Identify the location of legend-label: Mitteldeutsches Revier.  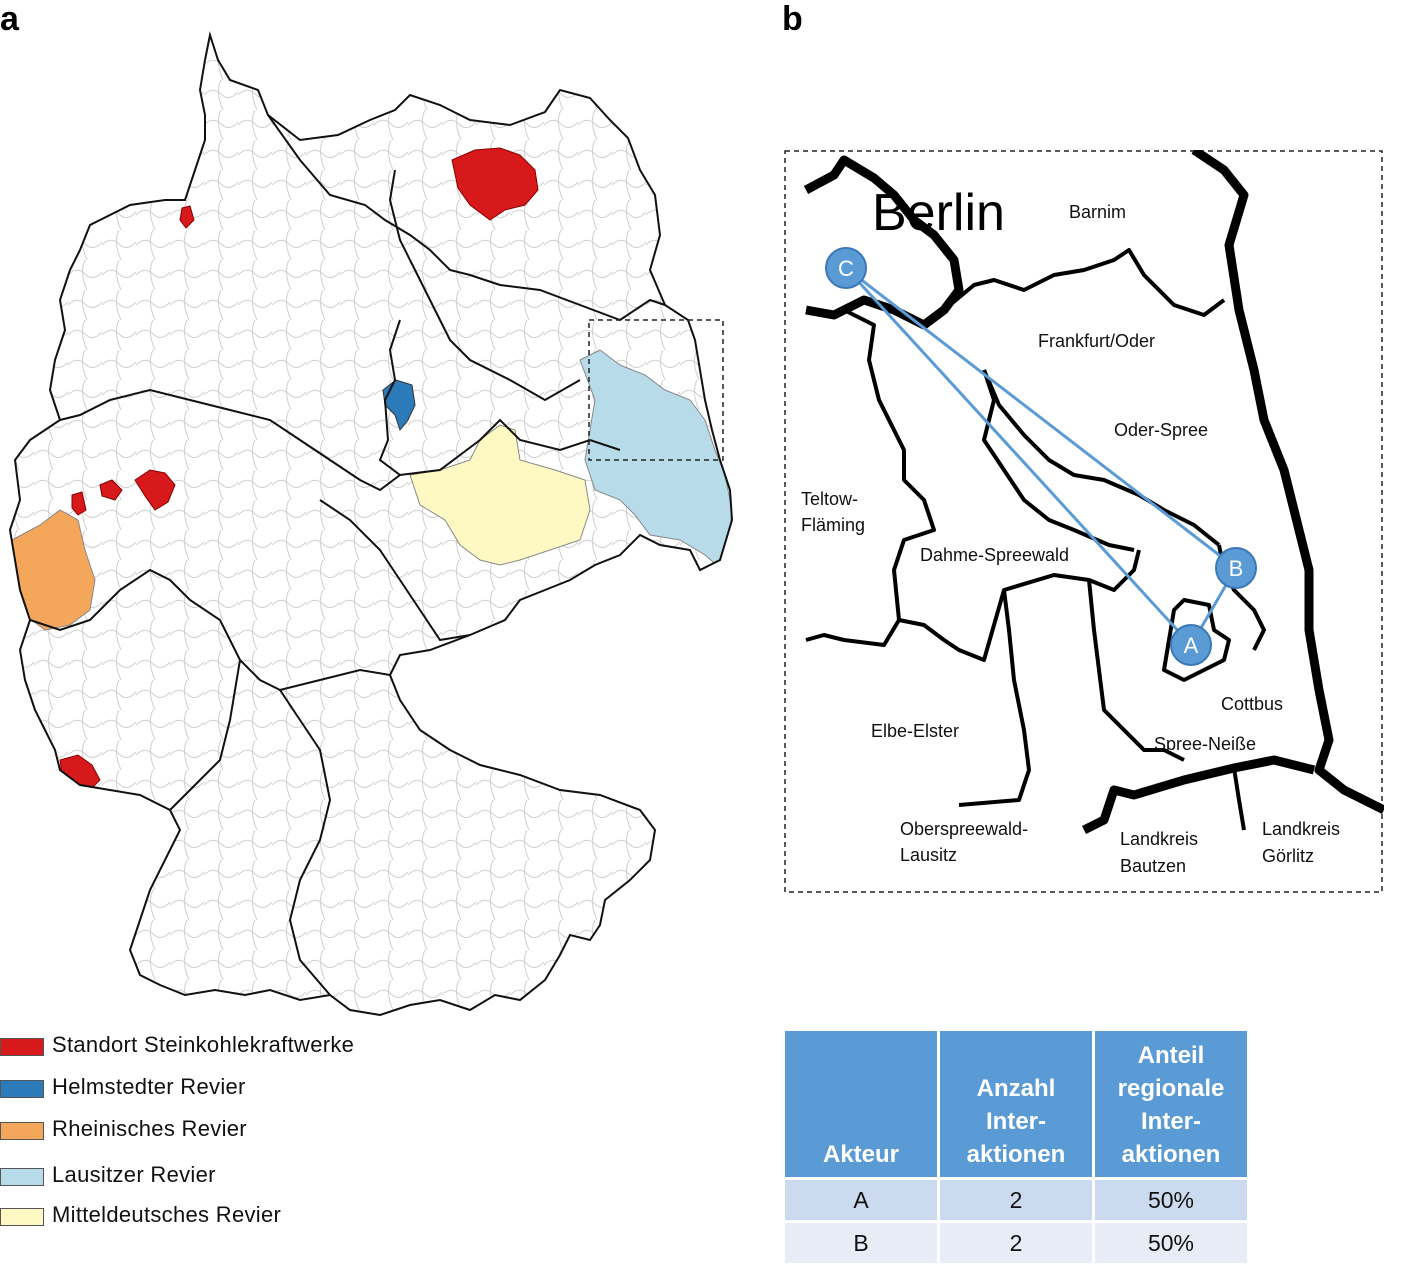
(167, 1214).